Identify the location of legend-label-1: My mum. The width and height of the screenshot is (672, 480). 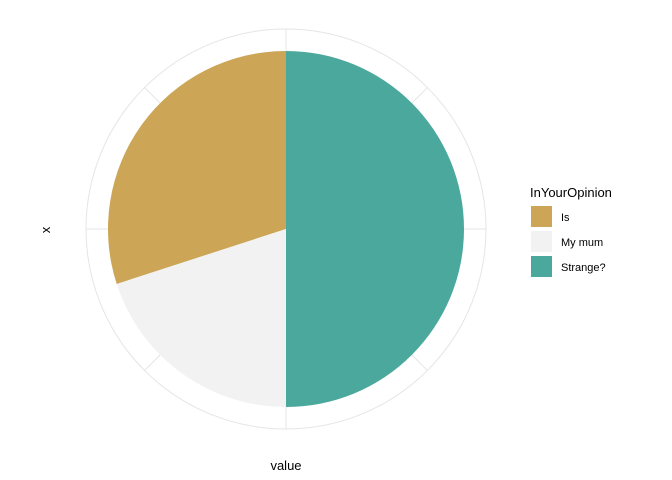
(582, 243).